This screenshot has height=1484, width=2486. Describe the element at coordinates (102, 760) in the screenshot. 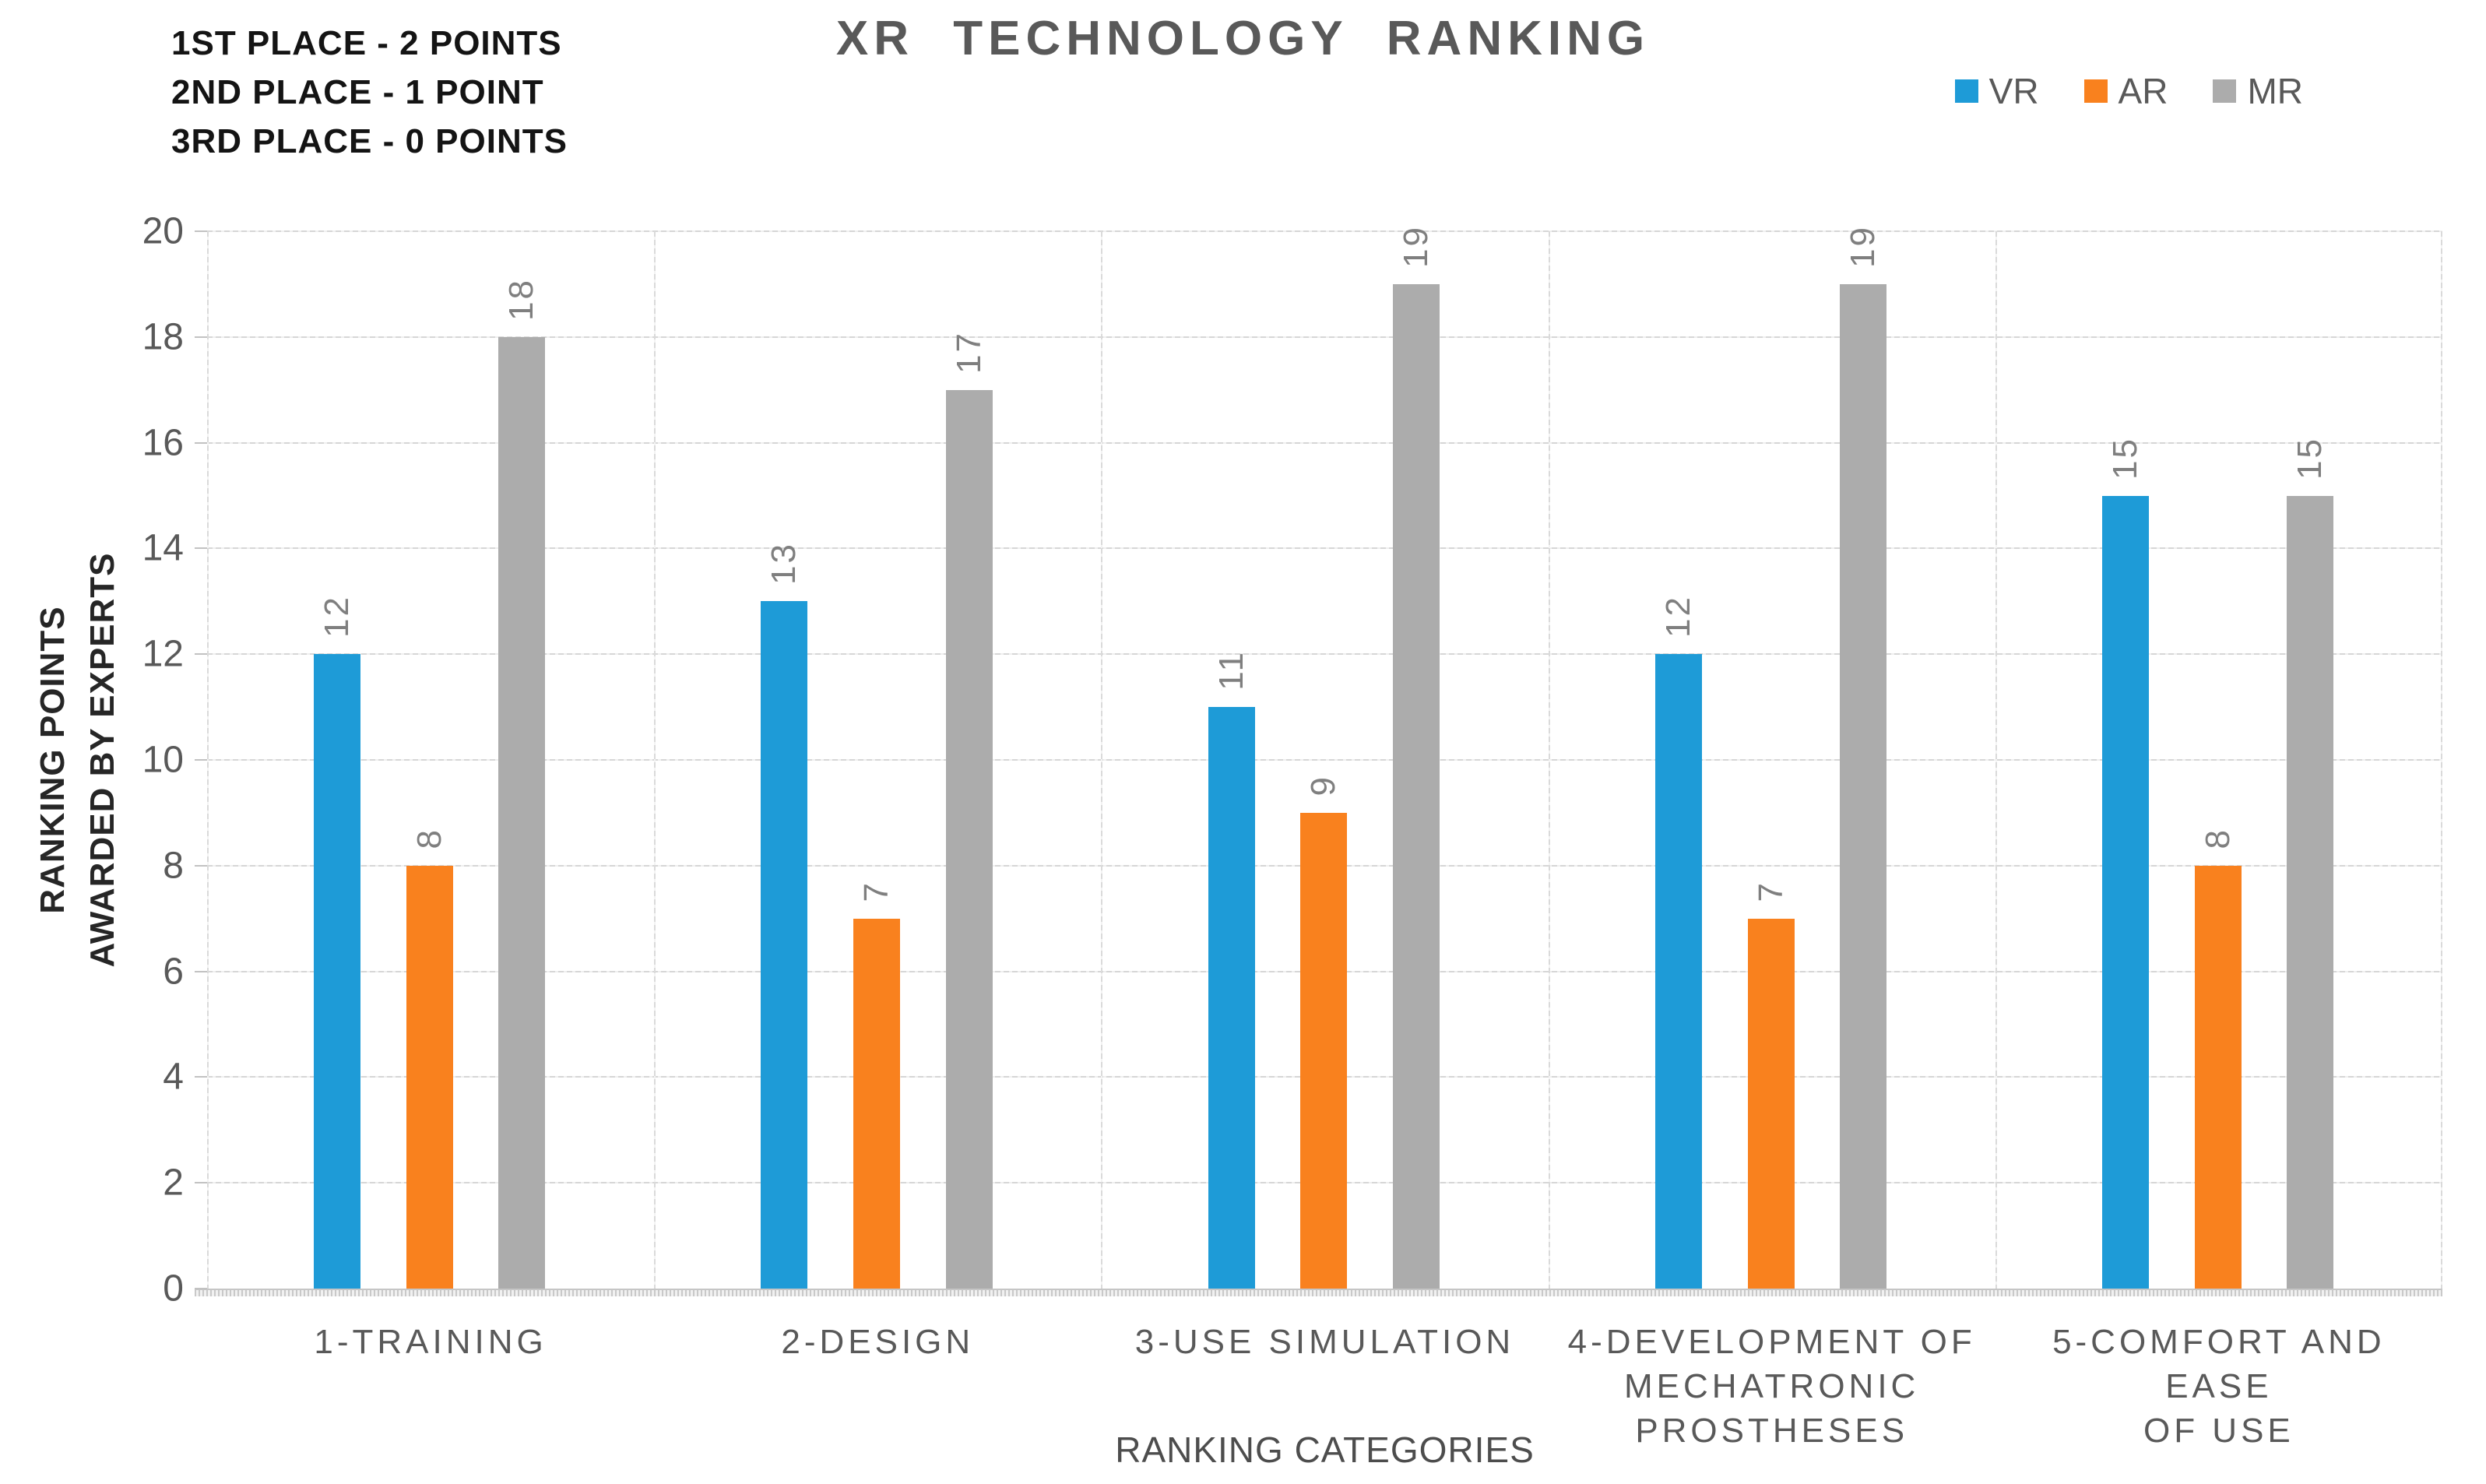

I see `y-axis-title-line-2: AWARDED BY EXPERTS` at that location.